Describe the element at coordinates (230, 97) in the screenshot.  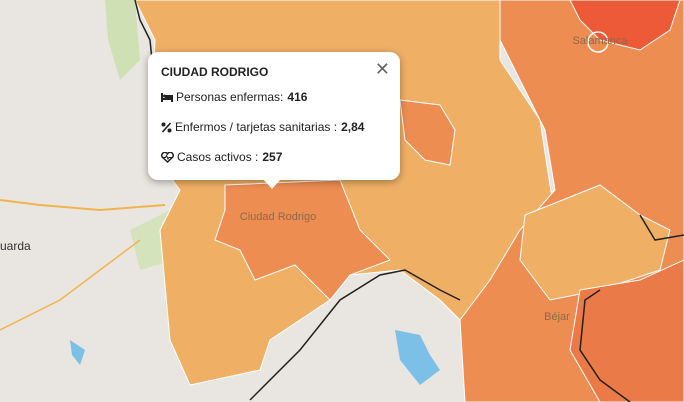
I see `row-label: Personas enfermas:` at that location.